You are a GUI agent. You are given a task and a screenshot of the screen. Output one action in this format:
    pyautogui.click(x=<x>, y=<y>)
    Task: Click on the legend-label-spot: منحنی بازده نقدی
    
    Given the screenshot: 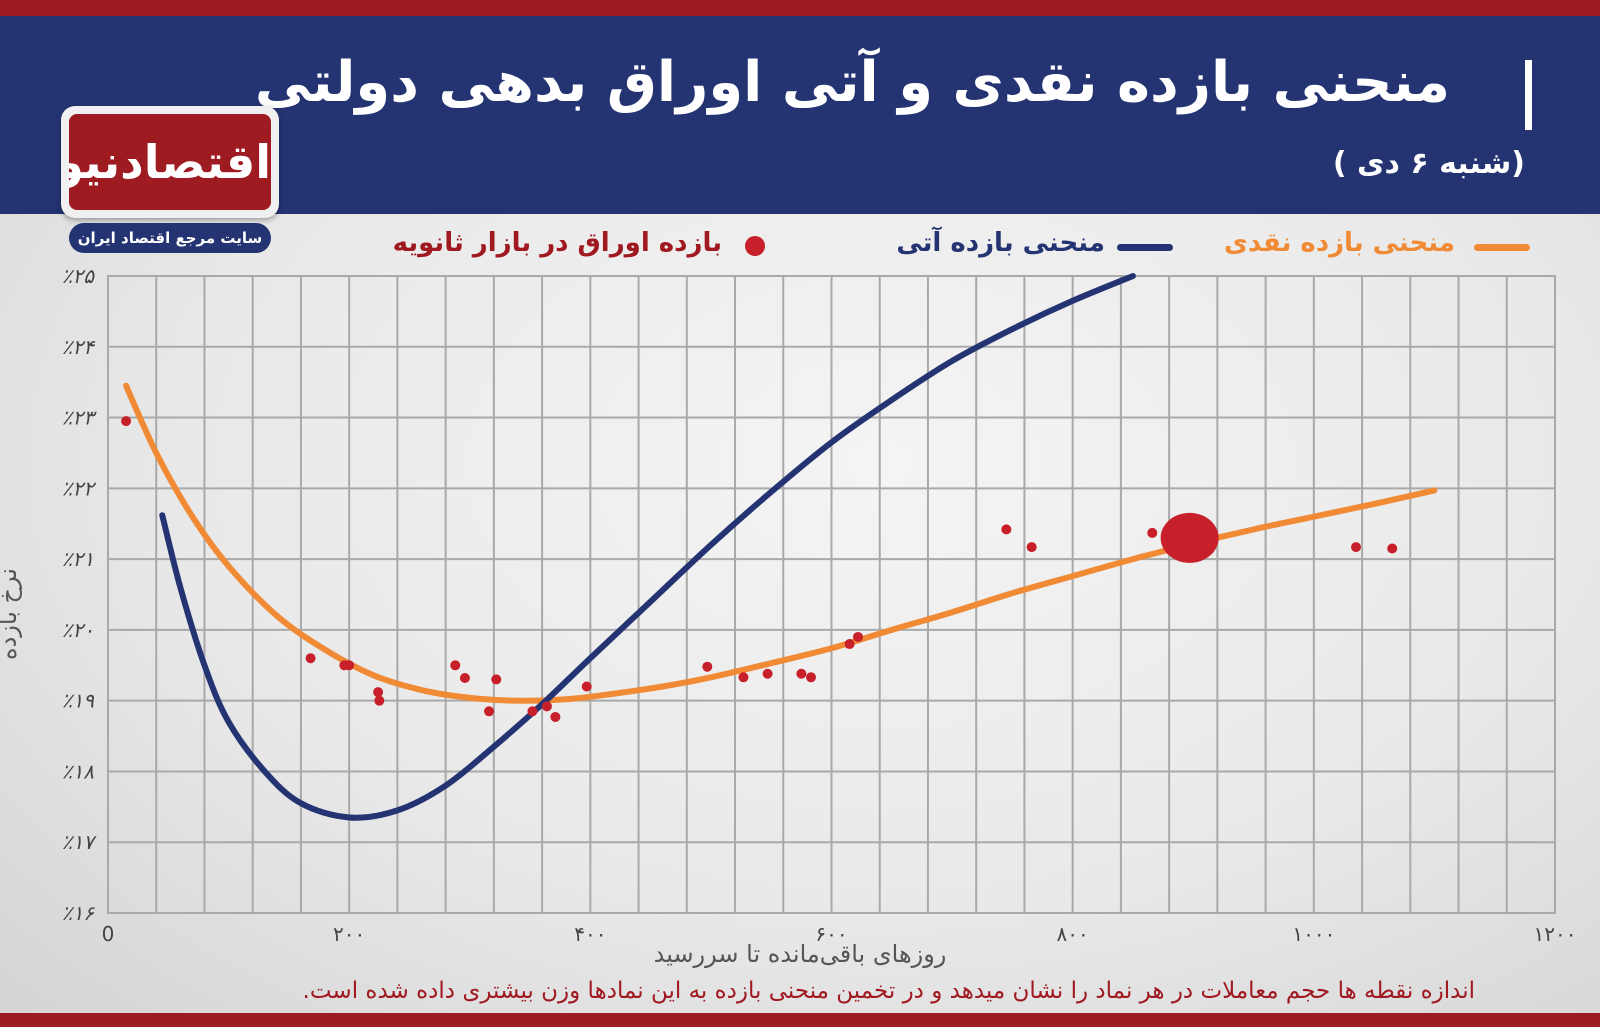 What is the action you would take?
    pyautogui.click(x=1339, y=243)
    